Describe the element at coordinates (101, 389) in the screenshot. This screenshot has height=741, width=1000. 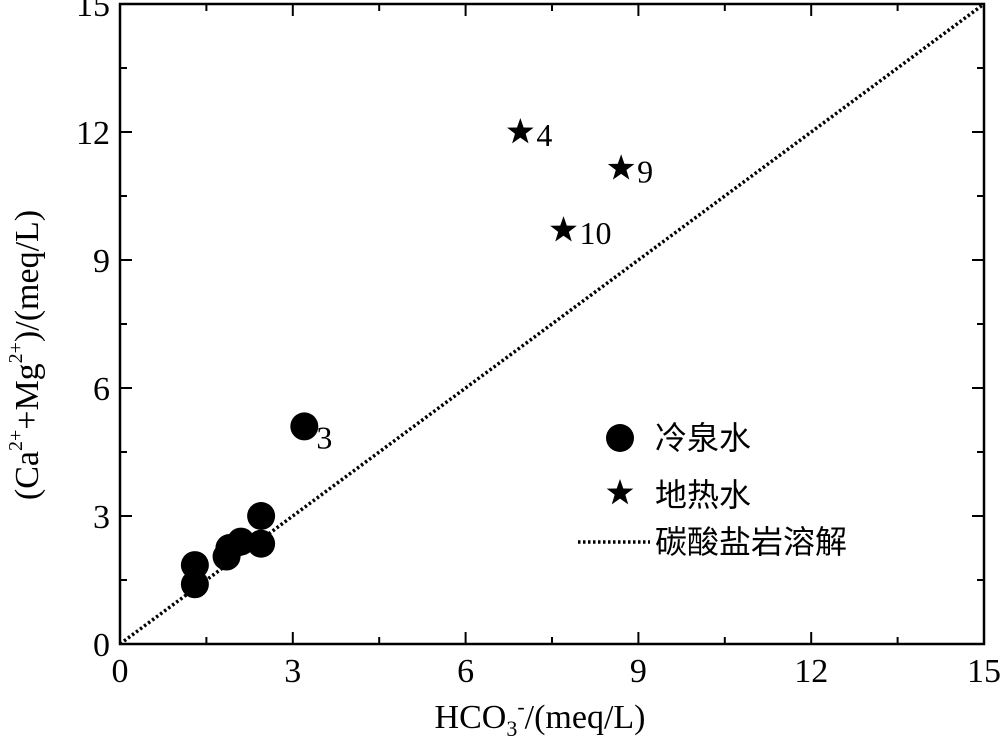
I see `y-tick-label: 6` at that location.